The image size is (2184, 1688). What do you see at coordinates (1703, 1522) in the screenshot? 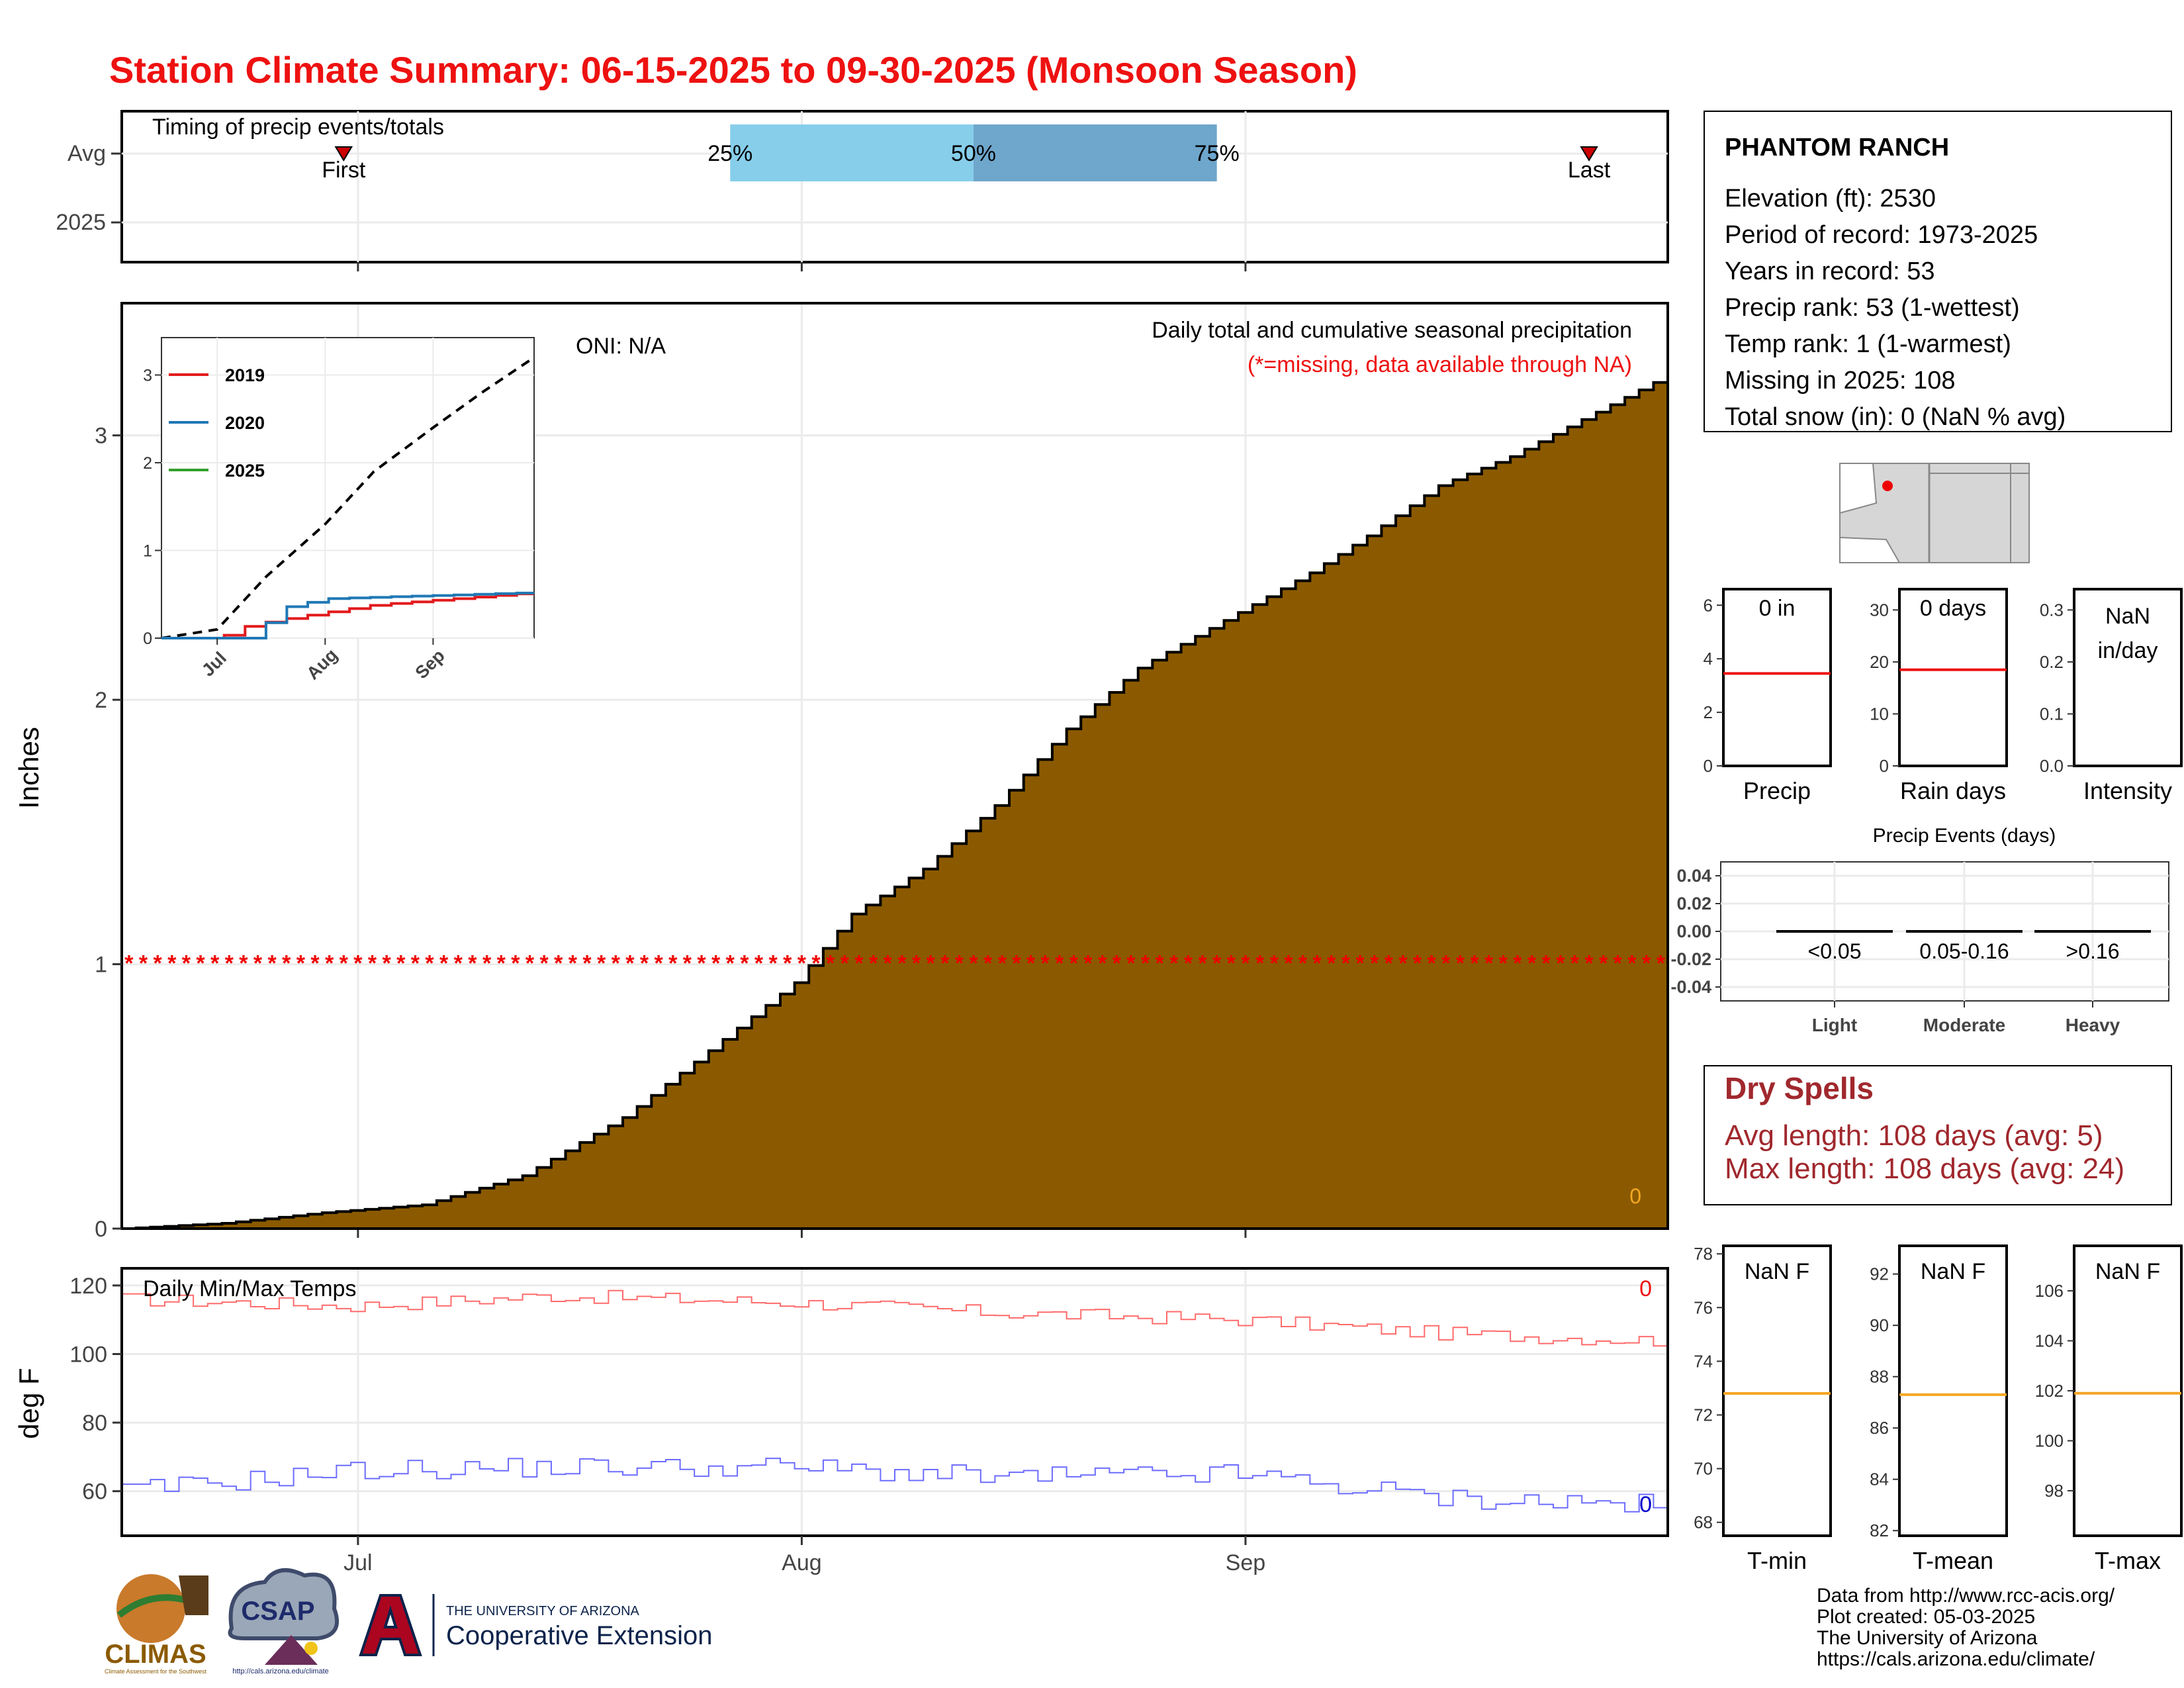
I see `tmini-y-tick-label: 68` at bounding box center [1703, 1522].